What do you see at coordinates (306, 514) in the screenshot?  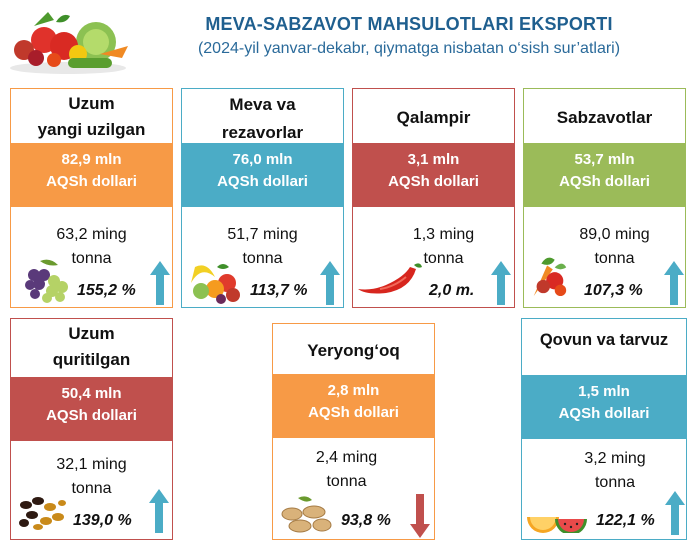 I see `peanuts-icon` at bounding box center [306, 514].